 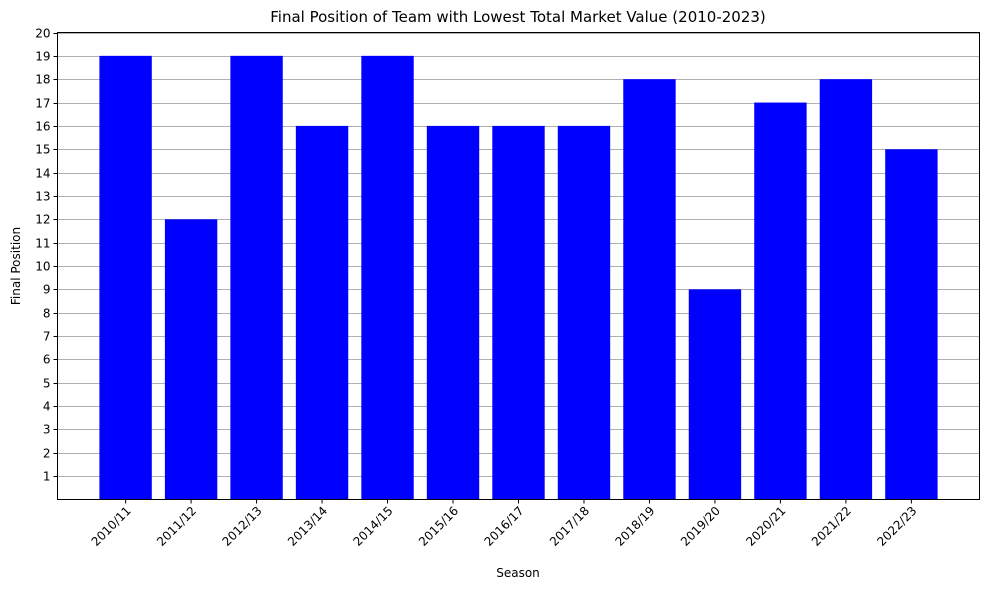 I want to click on y-tick-label: 6, so click(x=47, y=360).